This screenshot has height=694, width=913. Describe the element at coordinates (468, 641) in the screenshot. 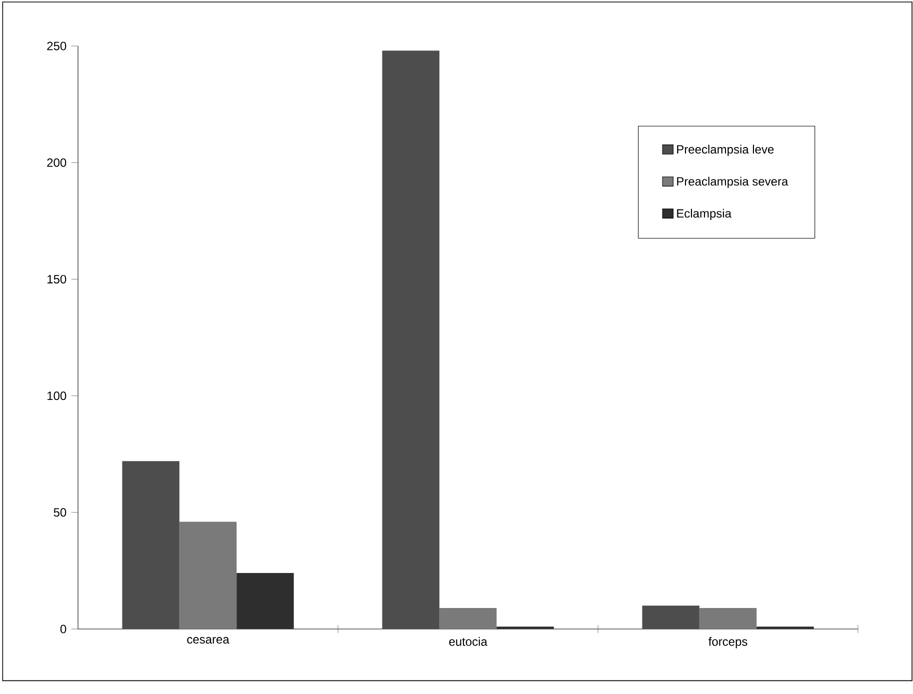

I see `x-tick-label: eutocia` at that location.